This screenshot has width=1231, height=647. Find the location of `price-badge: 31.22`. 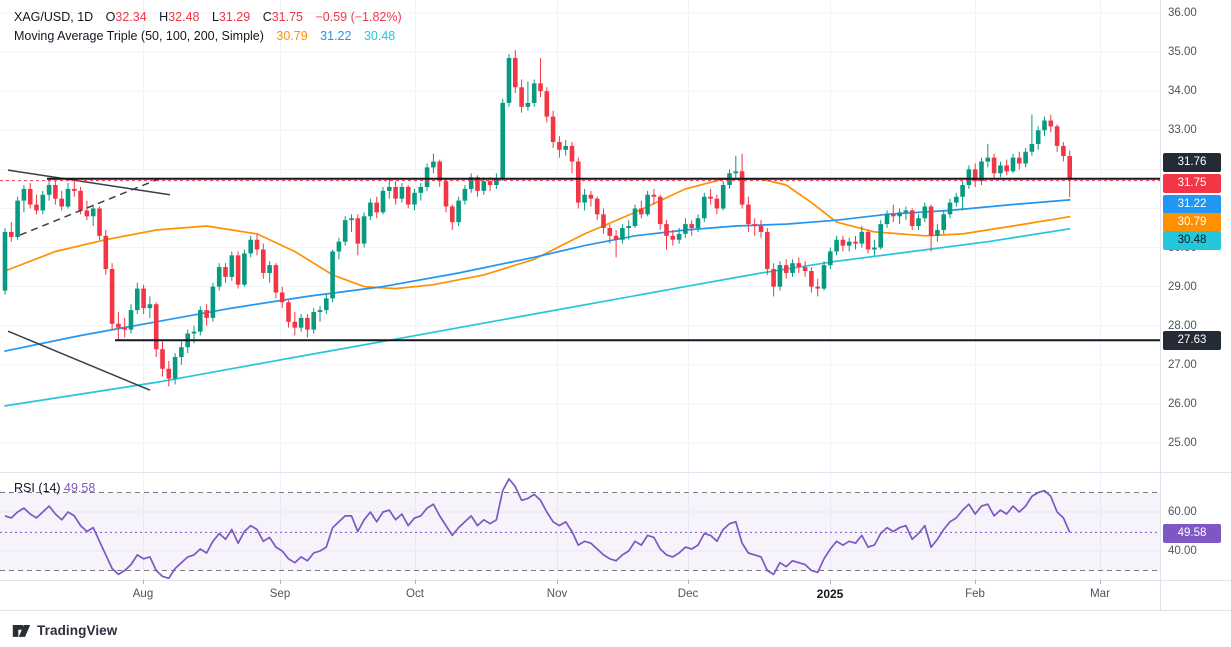

price-badge: 31.22 is located at coordinates (1192, 204).